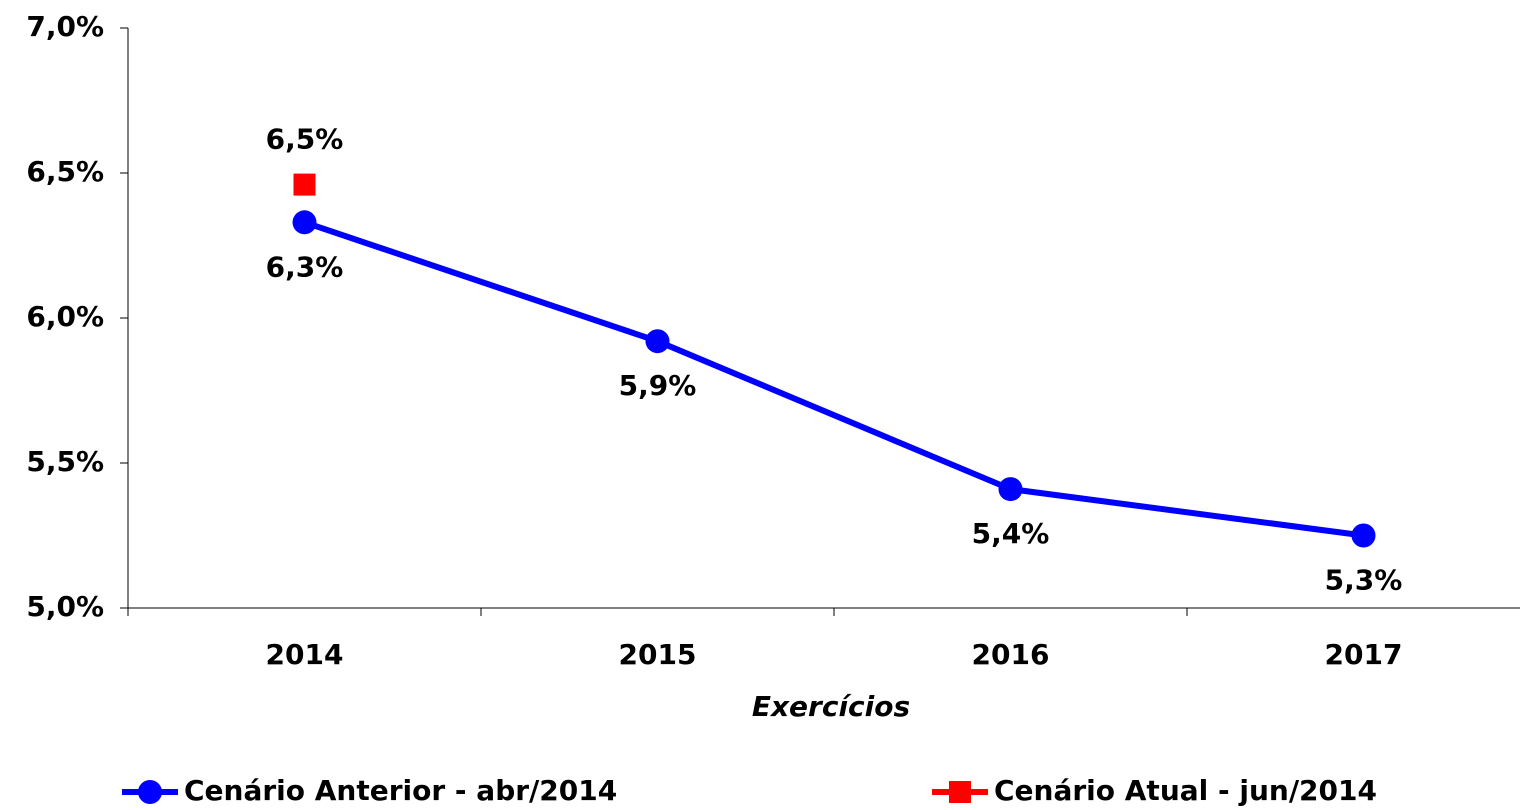  I want to click on x-tick-label: 2016, so click(1011, 654).